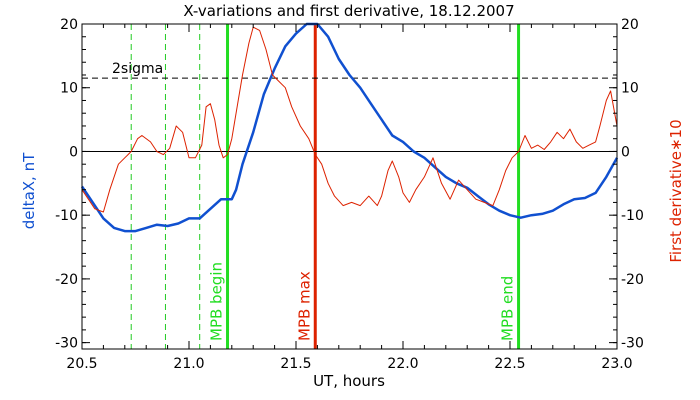 This screenshot has width=700, height=400. What do you see at coordinates (304, 306) in the screenshot?
I see `event-marker-label: MPB max` at bounding box center [304, 306].